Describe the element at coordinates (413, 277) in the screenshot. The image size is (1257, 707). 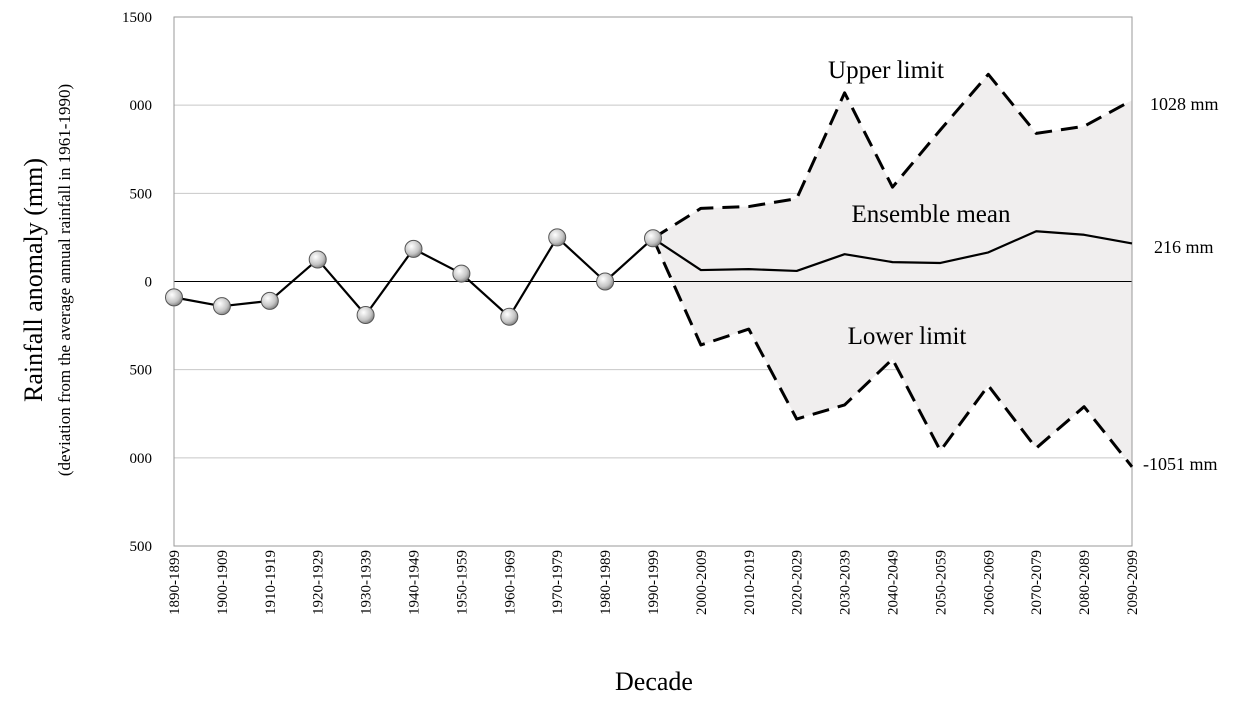
I see `observed-markers` at that location.